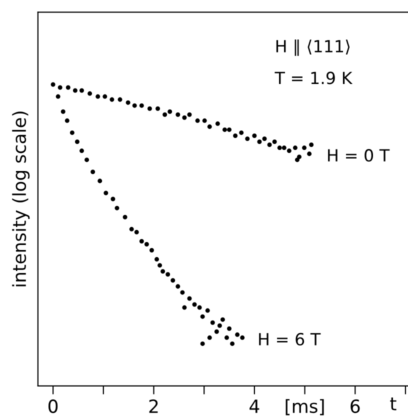 The image size is (408, 419). What do you see at coordinates (305, 407) in the screenshot?
I see `x-tick-label: [ms]` at bounding box center [305, 407].